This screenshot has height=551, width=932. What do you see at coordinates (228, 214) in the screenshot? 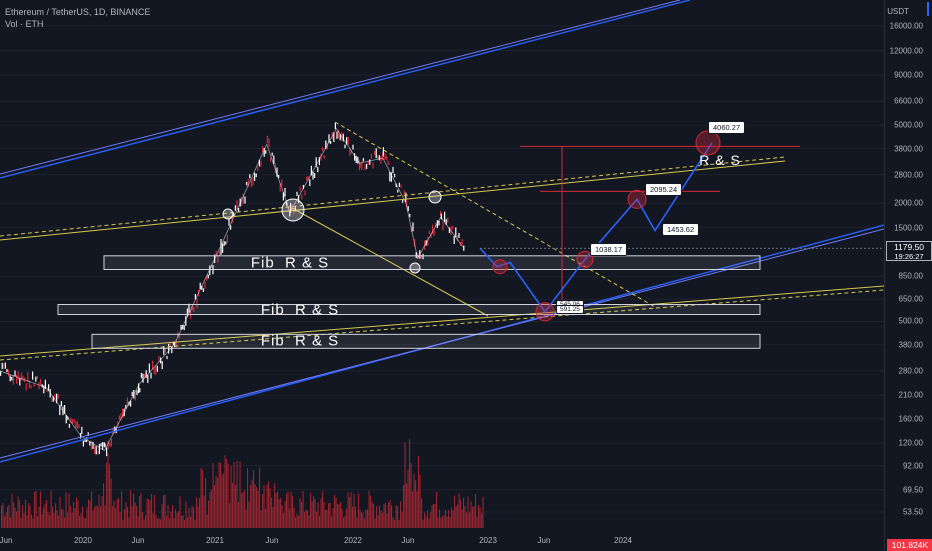
I see `pivot-circle` at bounding box center [228, 214].